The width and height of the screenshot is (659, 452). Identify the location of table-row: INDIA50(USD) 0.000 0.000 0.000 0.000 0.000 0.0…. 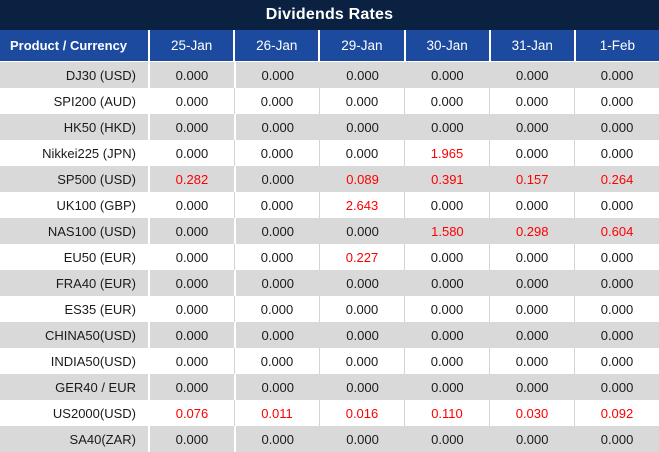
(329, 361).